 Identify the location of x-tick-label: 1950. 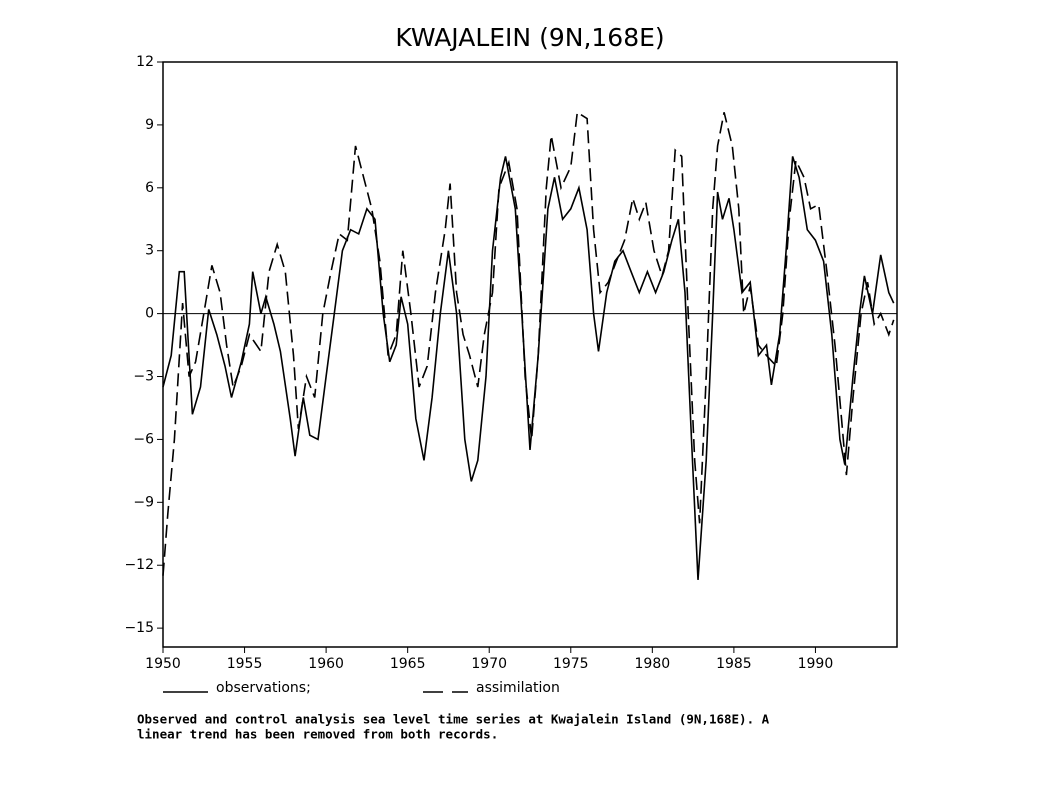
(163, 664).